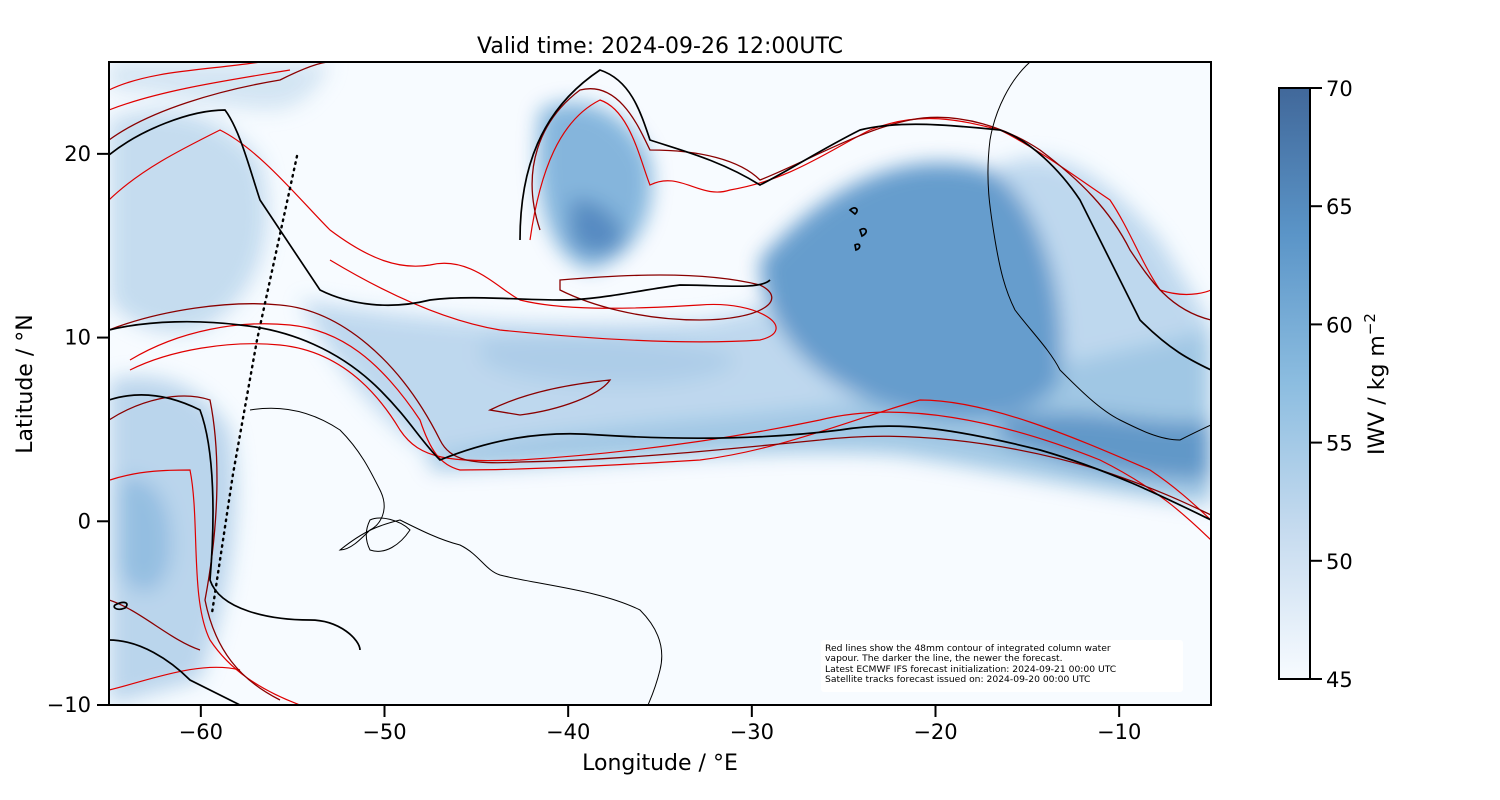 This screenshot has height=800, width=1500. I want to click on colorbar-tick-label: 65, so click(1339, 207).